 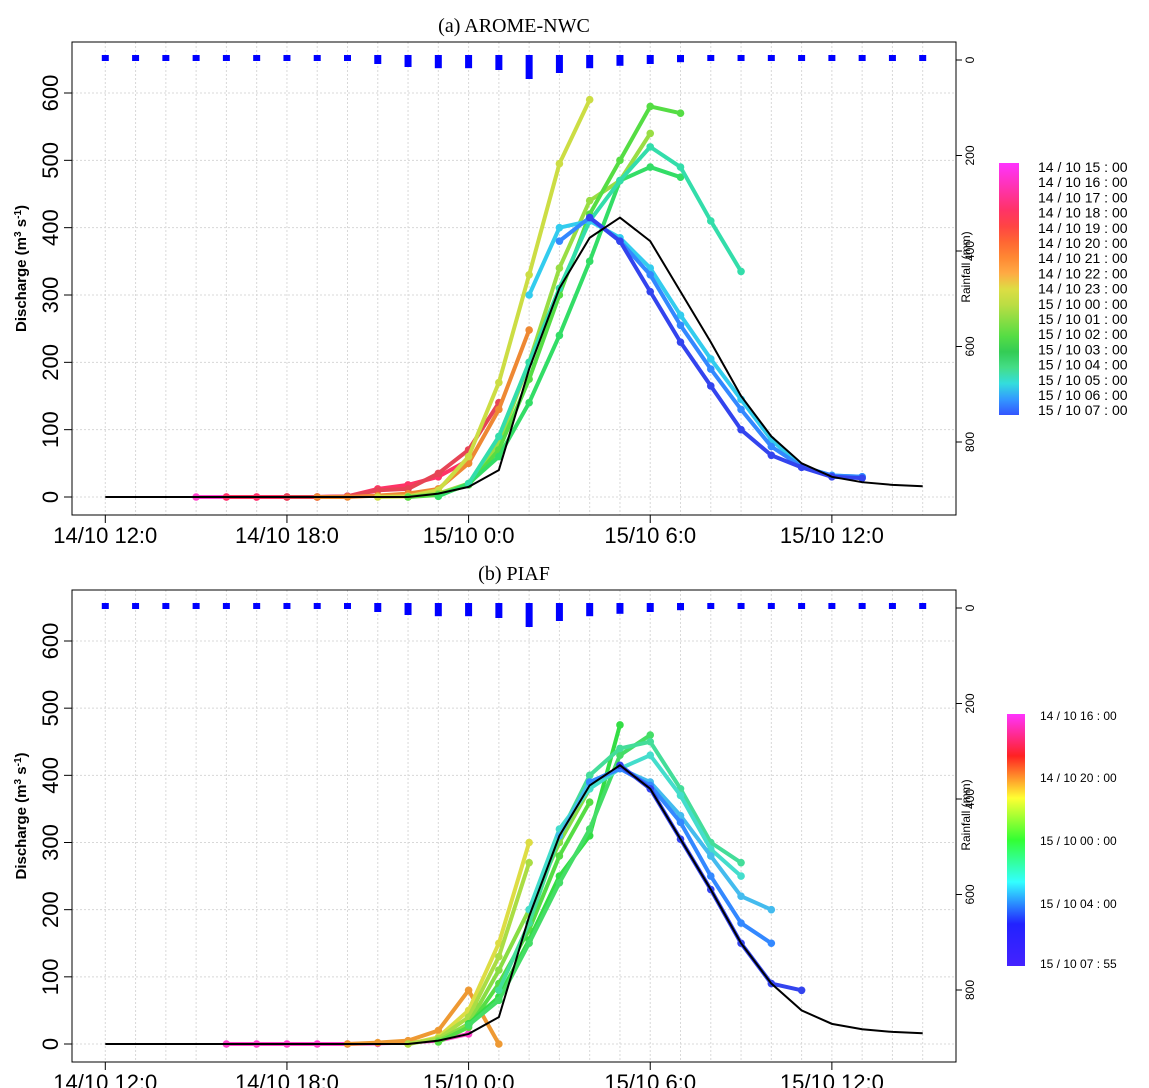 What do you see at coordinates (50, 641) in the screenshot?
I see `y-tick-label: 600` at bounding box center [50, 641].